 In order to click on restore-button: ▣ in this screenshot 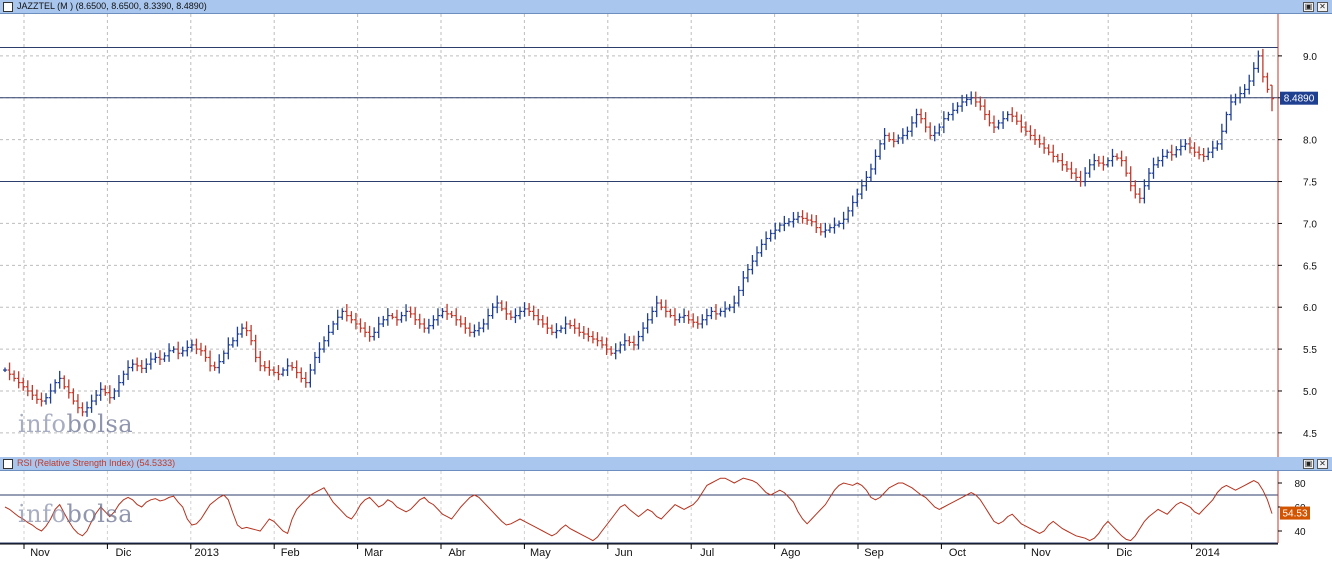, I will do `click(1308, 7)`.